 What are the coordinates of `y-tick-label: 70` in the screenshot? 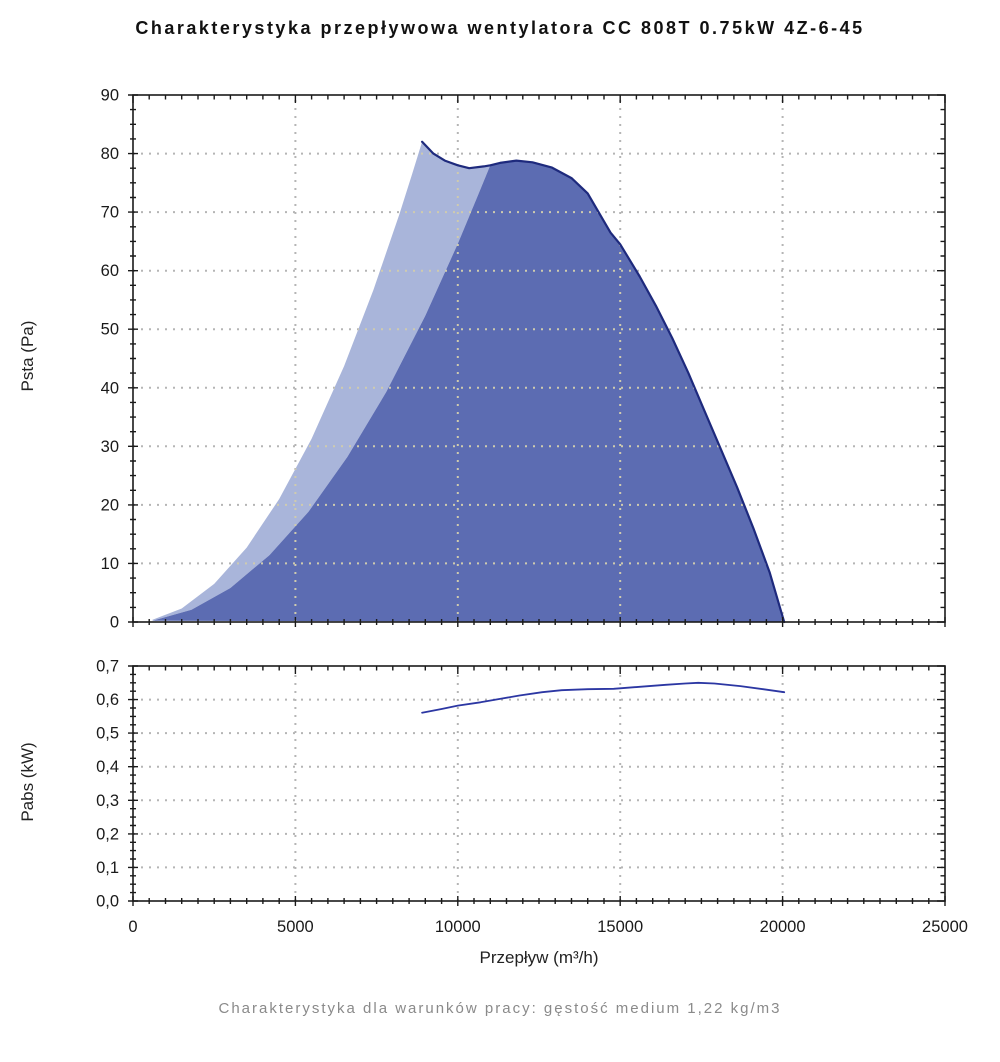 It's located at (110, 213).